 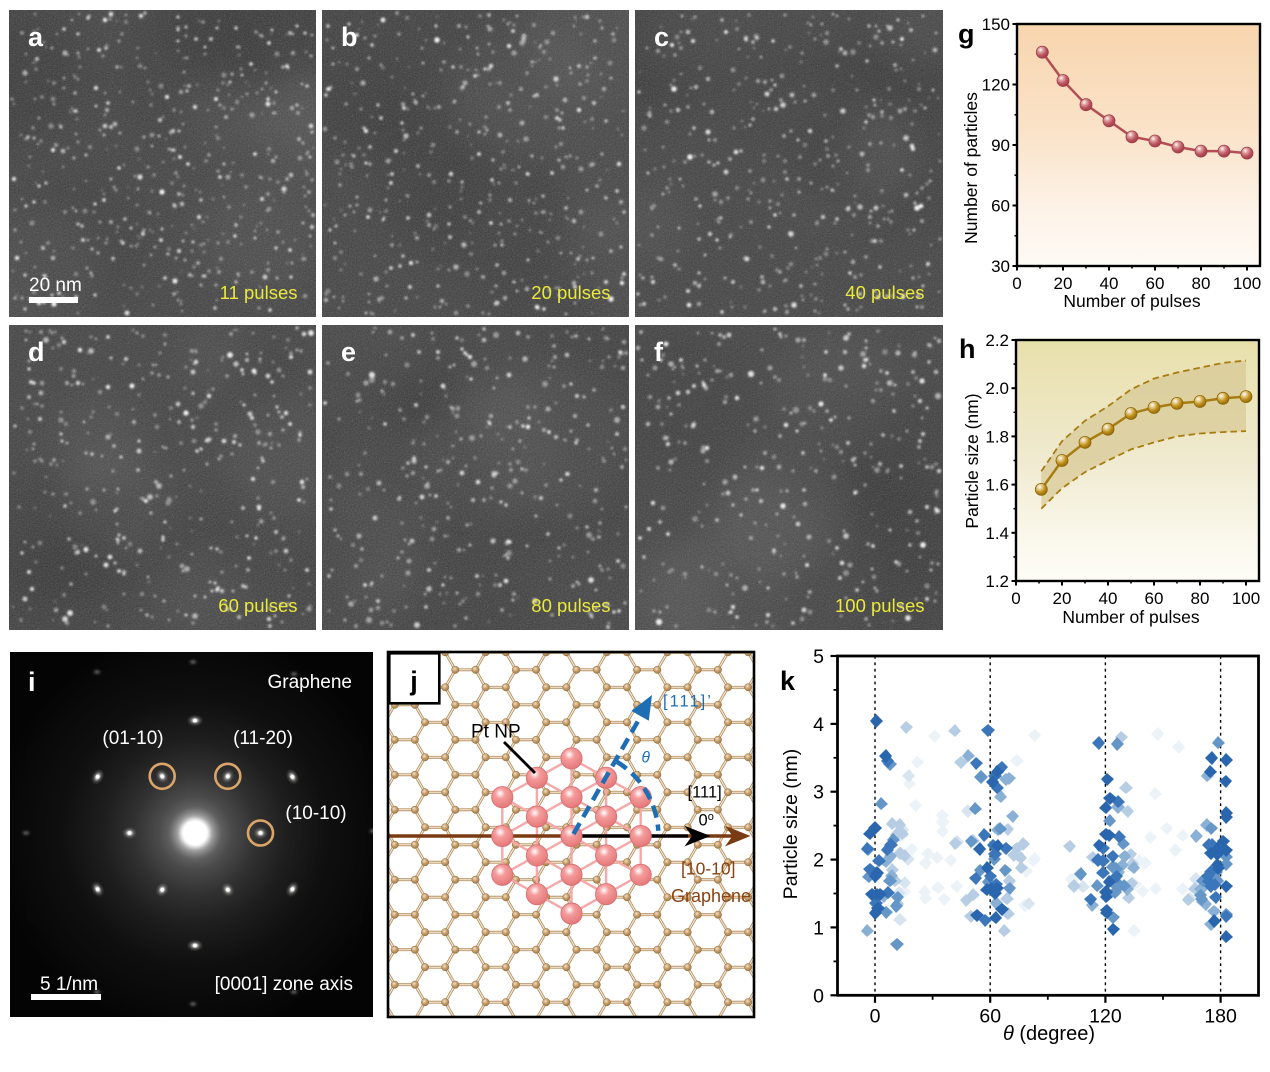 I want to click on svg-text: 2, so click(x=818, y=861).